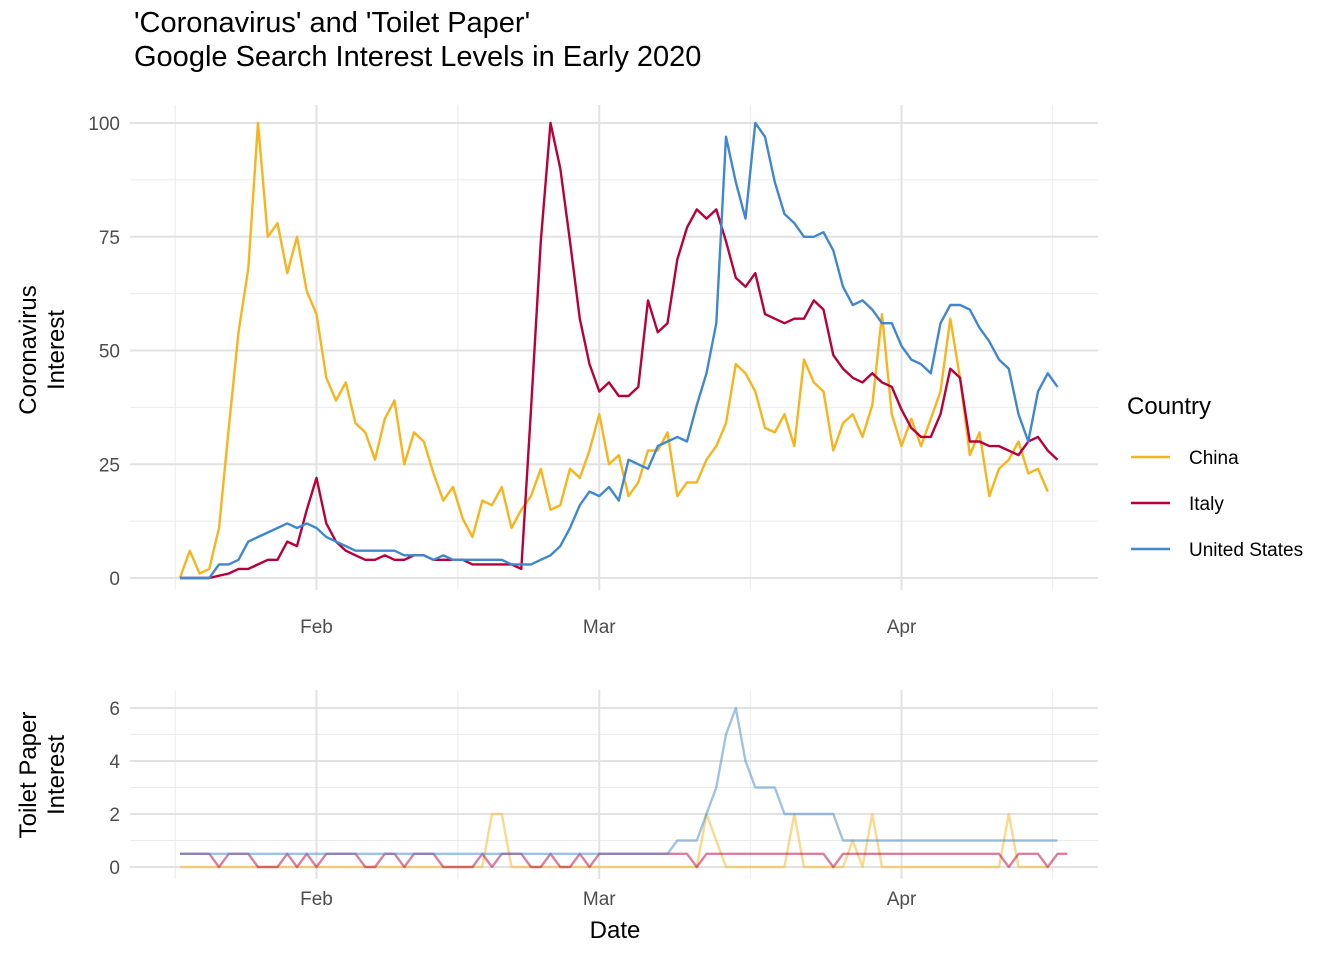 Image resolution: width=1344 pixels, height=960 pixels. What do you see at coordinates (1246, 550) in the screenshot?
I see `legend-label: United States` at bounding box center [1246, 550].